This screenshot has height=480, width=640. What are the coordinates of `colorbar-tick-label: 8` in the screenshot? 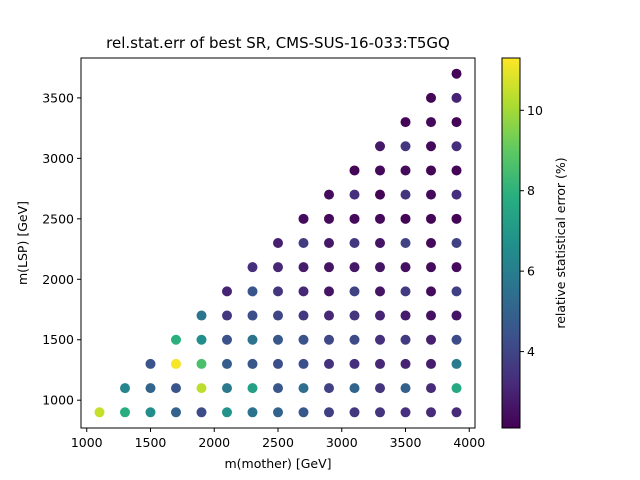 It's located at (531, 190).